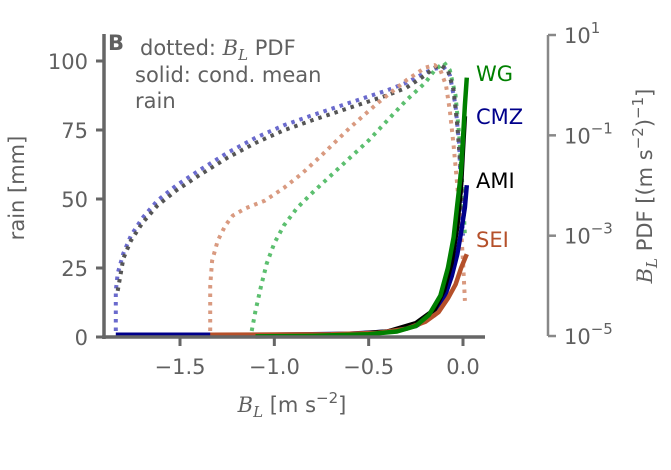 The height and width of the screenshot is (470, 671). I want to click on annotation-suffix: PDF, so click(272, 48).